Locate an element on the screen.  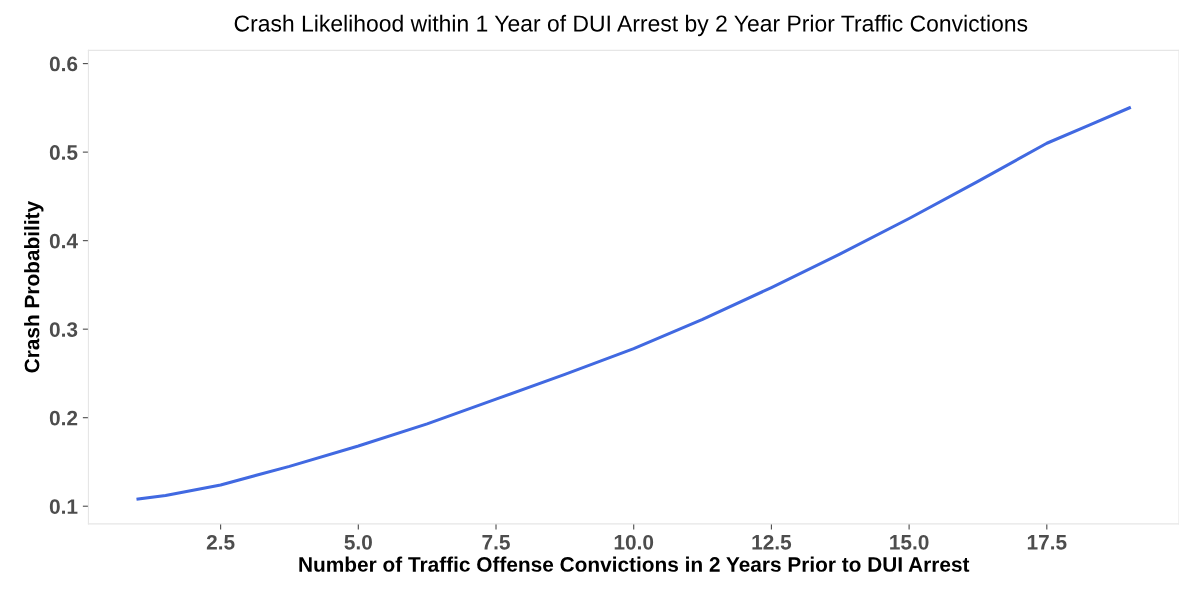
x-tick-label: 5.0 is located at coordinates (358, 542).